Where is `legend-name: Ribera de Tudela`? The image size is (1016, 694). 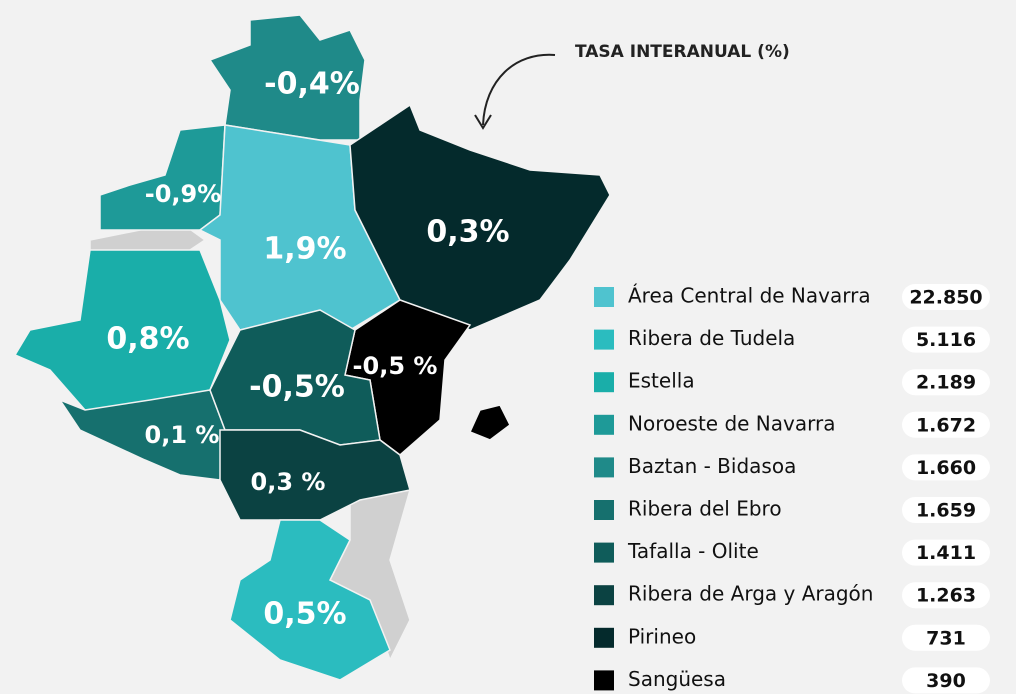
legend-name: Ribera de Tudela is located at coordinates (711, 338).